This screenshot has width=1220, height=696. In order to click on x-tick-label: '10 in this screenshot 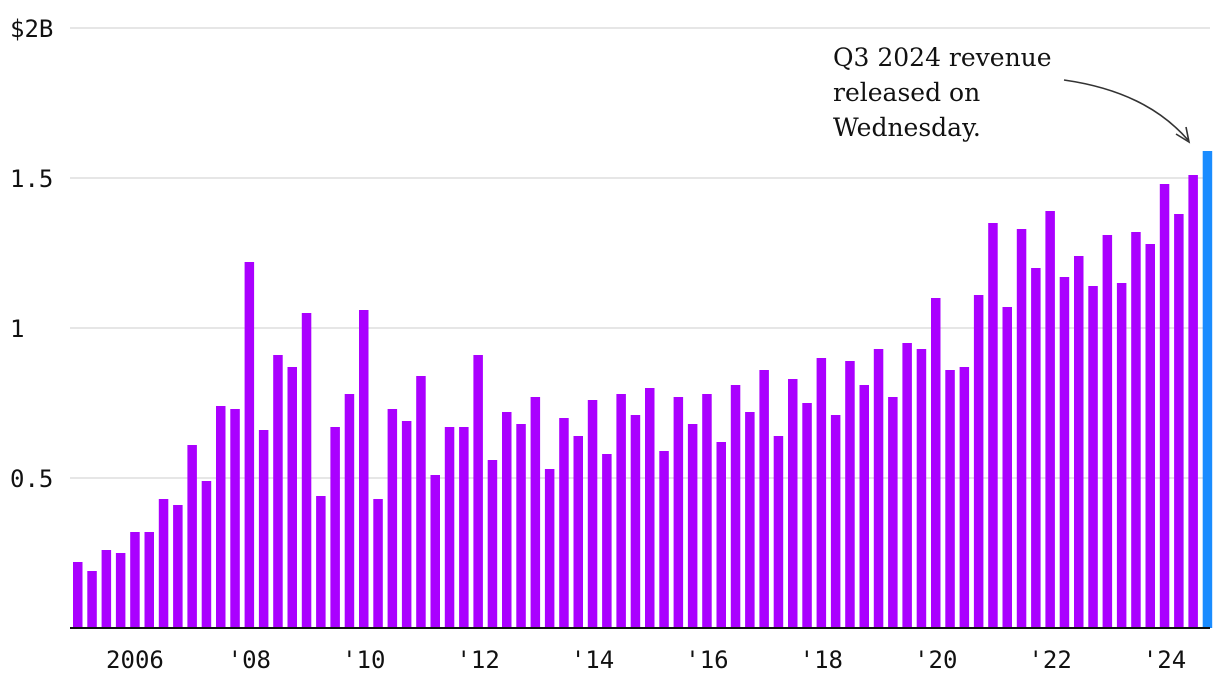, I will do `click(363, 660)`.